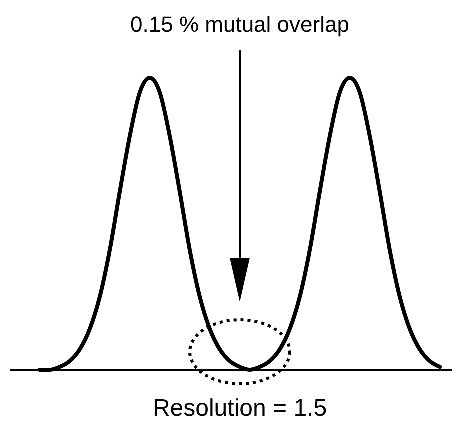 The width and height of the screenshot is (462, 429). What do you see at coordinates (240, 24) in the screenshot?
I see `text: 0.15 % mutual overlap` at bounding box center [240, 24].